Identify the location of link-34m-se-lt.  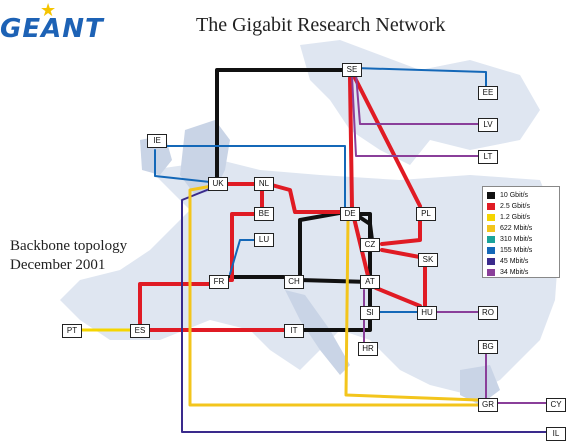
(415, 116).